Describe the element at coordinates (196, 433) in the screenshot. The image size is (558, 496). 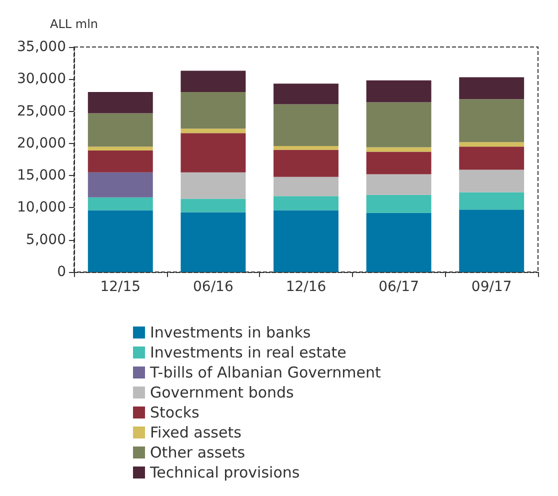
I see `legend-label: Fixed assets` at that location.